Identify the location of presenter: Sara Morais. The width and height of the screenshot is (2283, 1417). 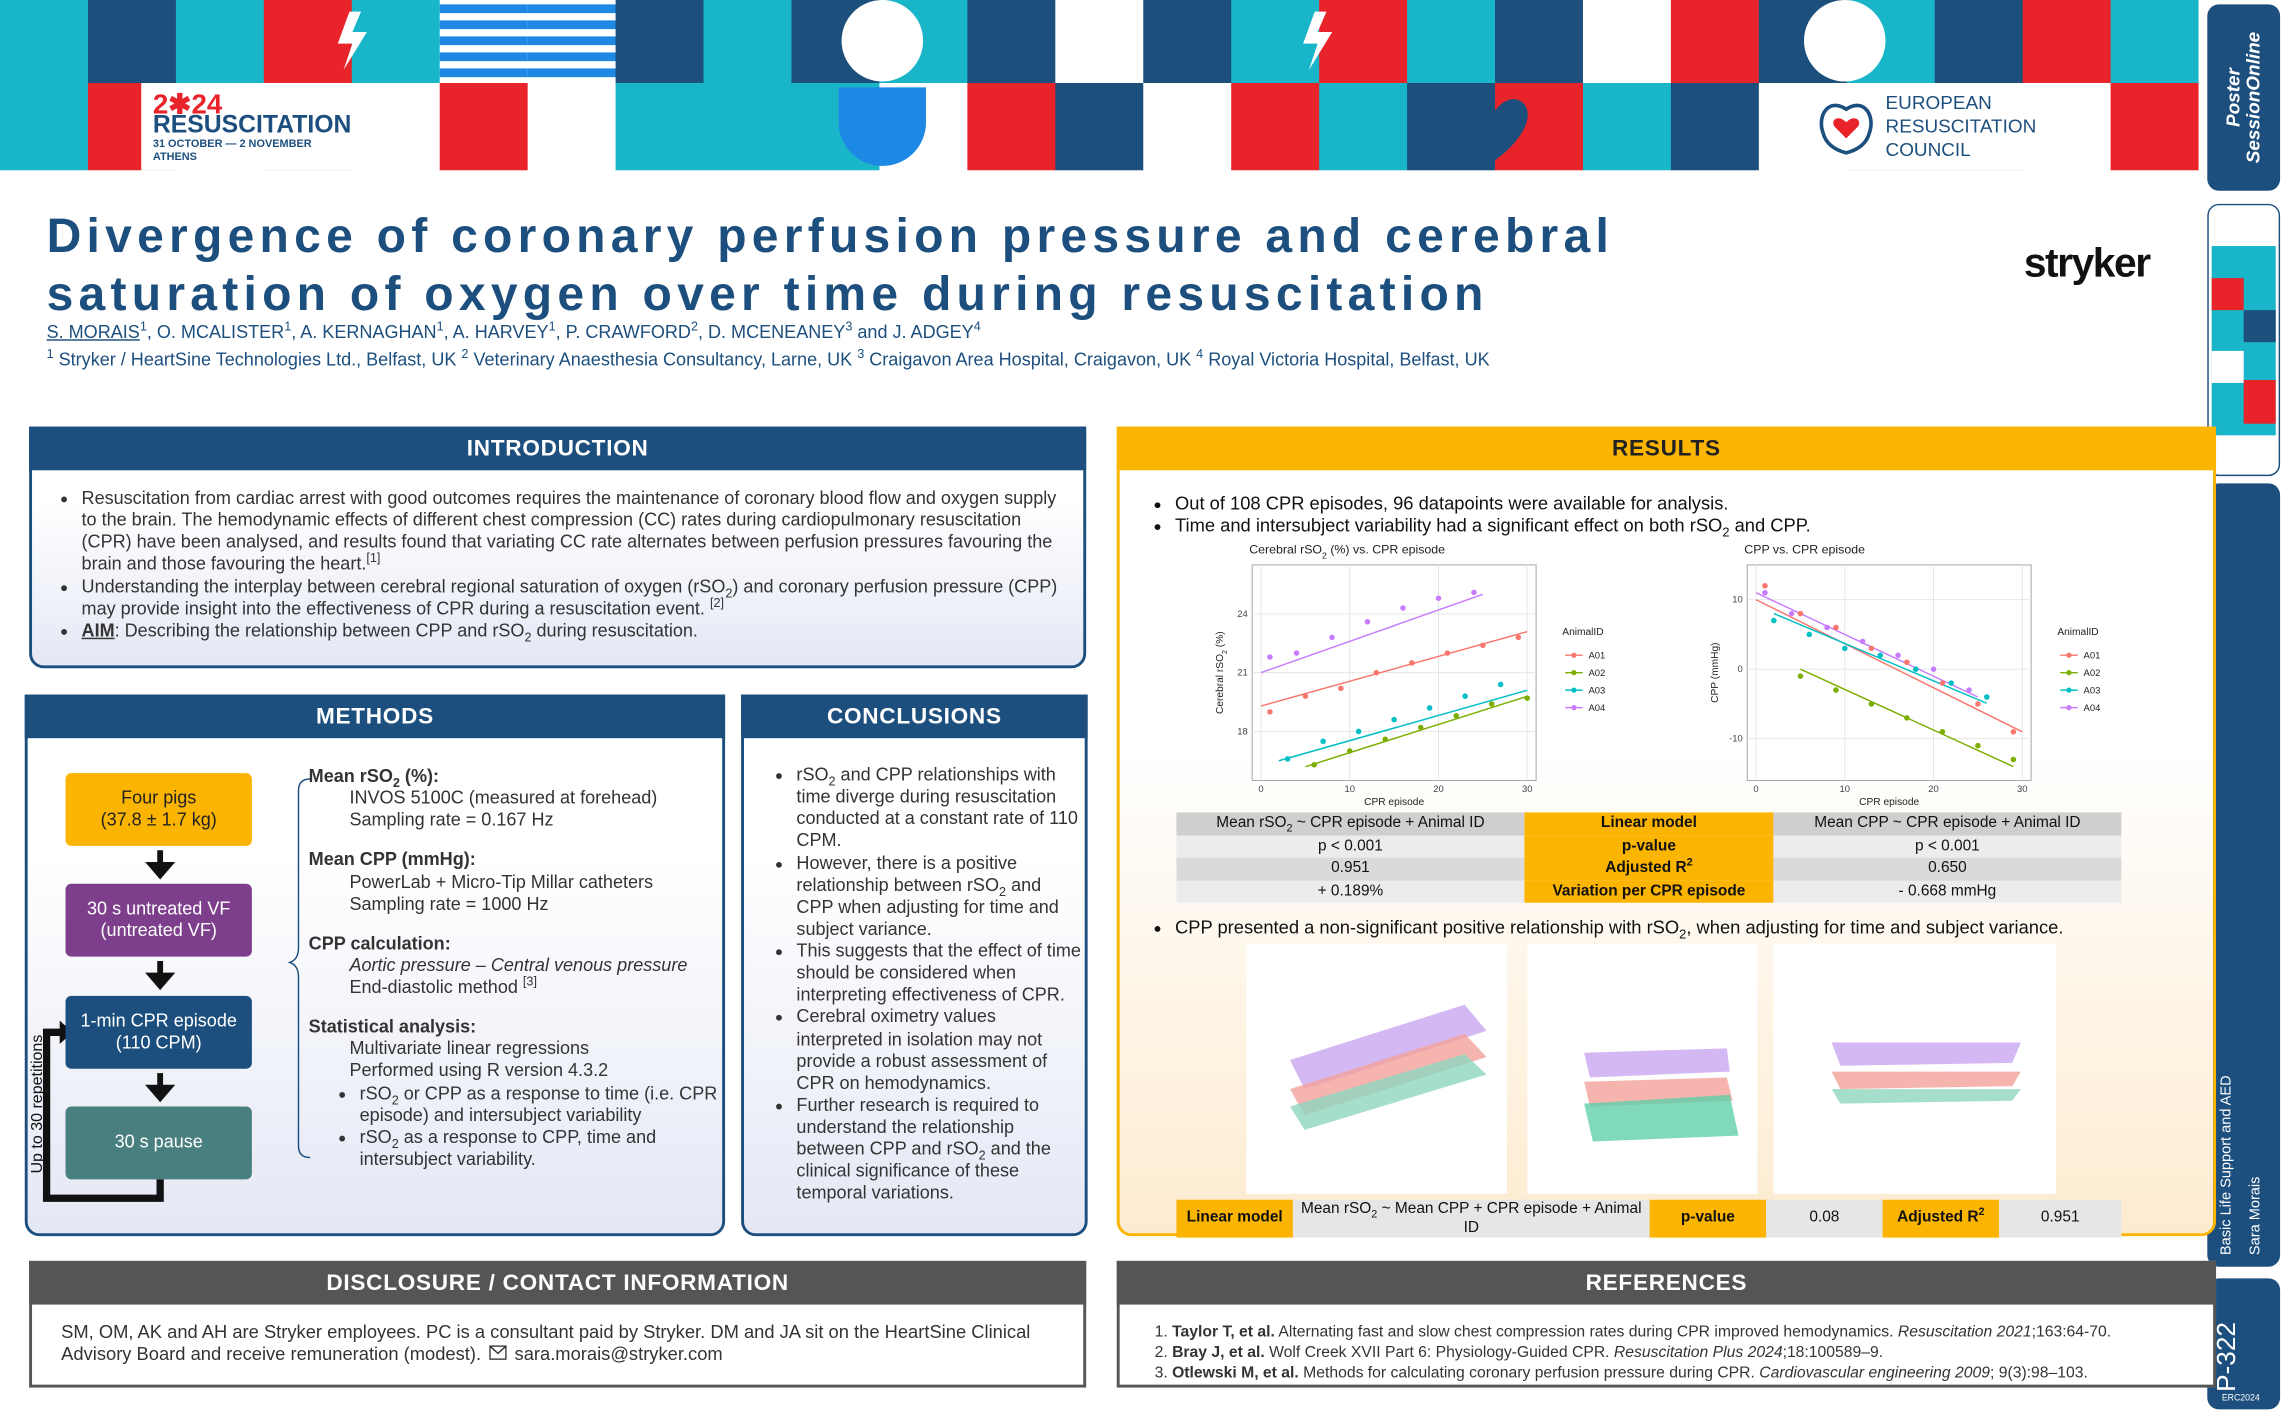
(2256, 1216).